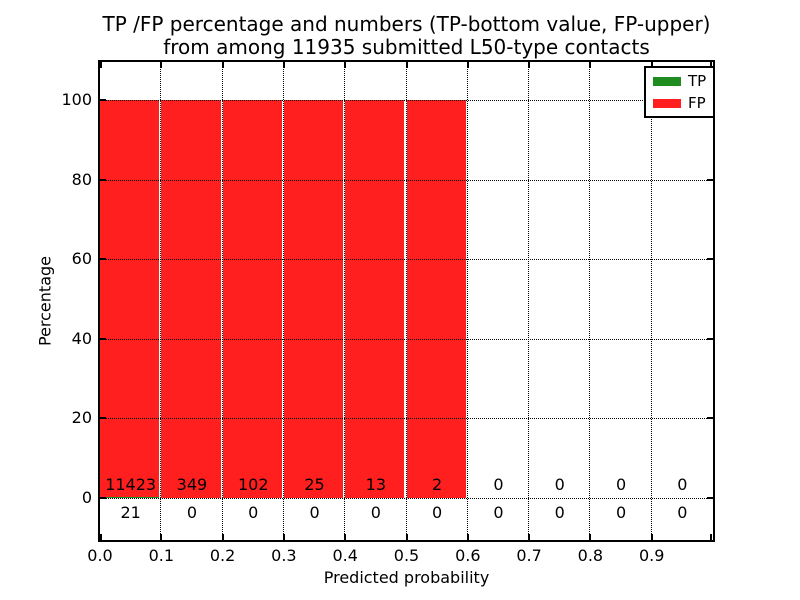  What do you see at coordinates (253, 484) in the screenshot?
I see `fp-count-label: 102` at bounding box center [253, 484].